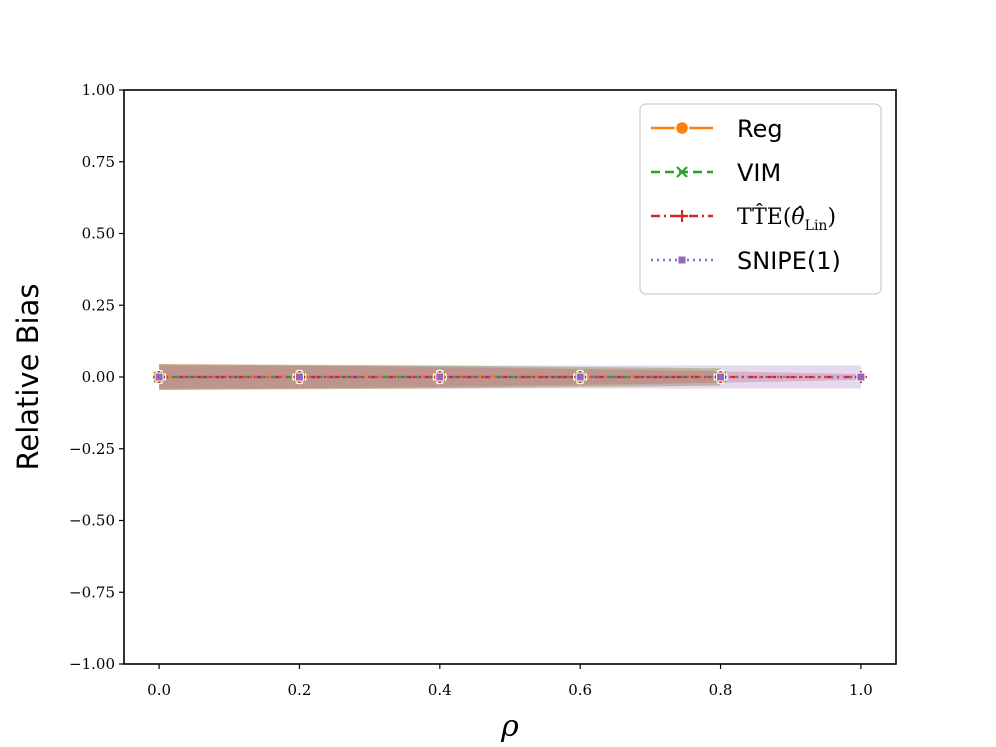  Describe the element at coordinates (789, 261) in the screenshot. I see `legend-label-3: SNIPE(1)` at that location.